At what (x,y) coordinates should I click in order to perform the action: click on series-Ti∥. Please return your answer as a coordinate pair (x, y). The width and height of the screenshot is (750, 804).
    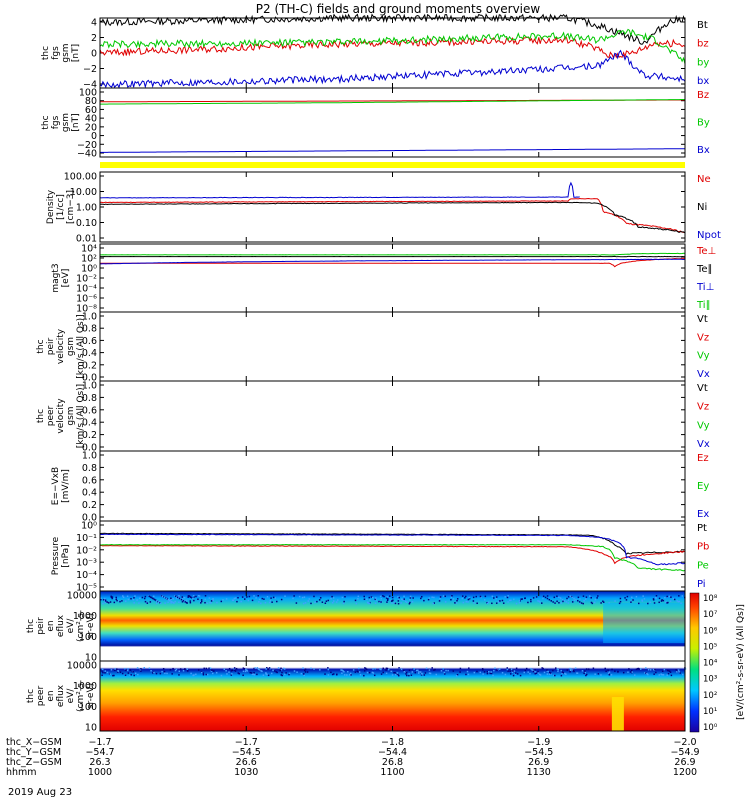
    Looking at the image, I should click on (392, 254).